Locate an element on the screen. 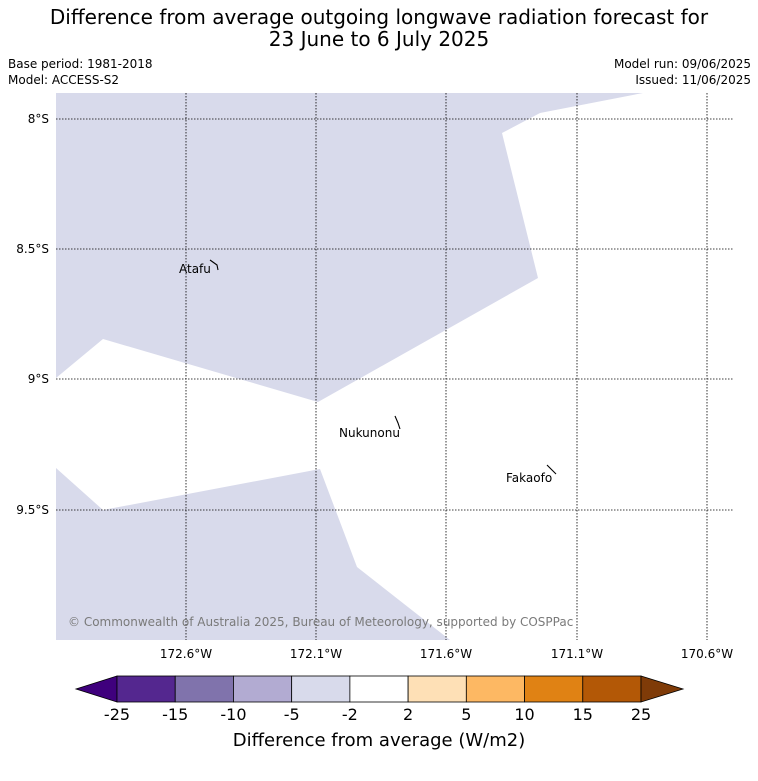 This screenshot has height=781, width=758. model-name: Model: ACCESS-S2 is located at coordinates (64, 80).